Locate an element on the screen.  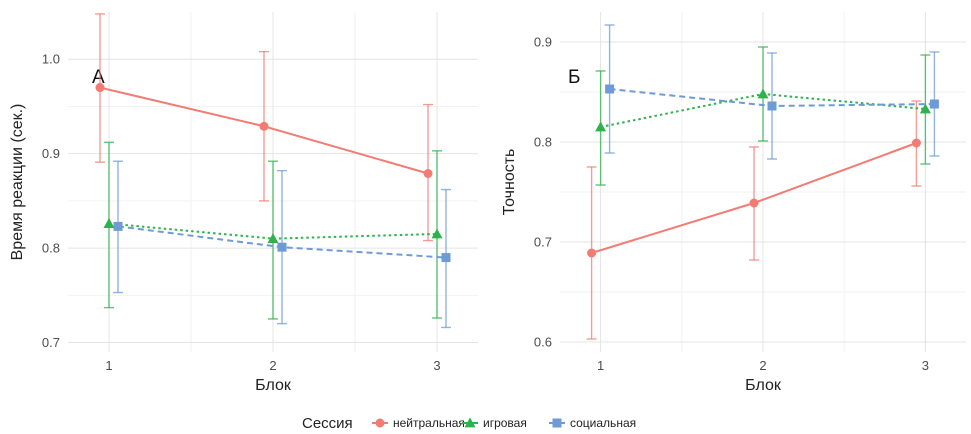
y-axis-title: Время реакции (сек.) is located at coordinates (17, 182).